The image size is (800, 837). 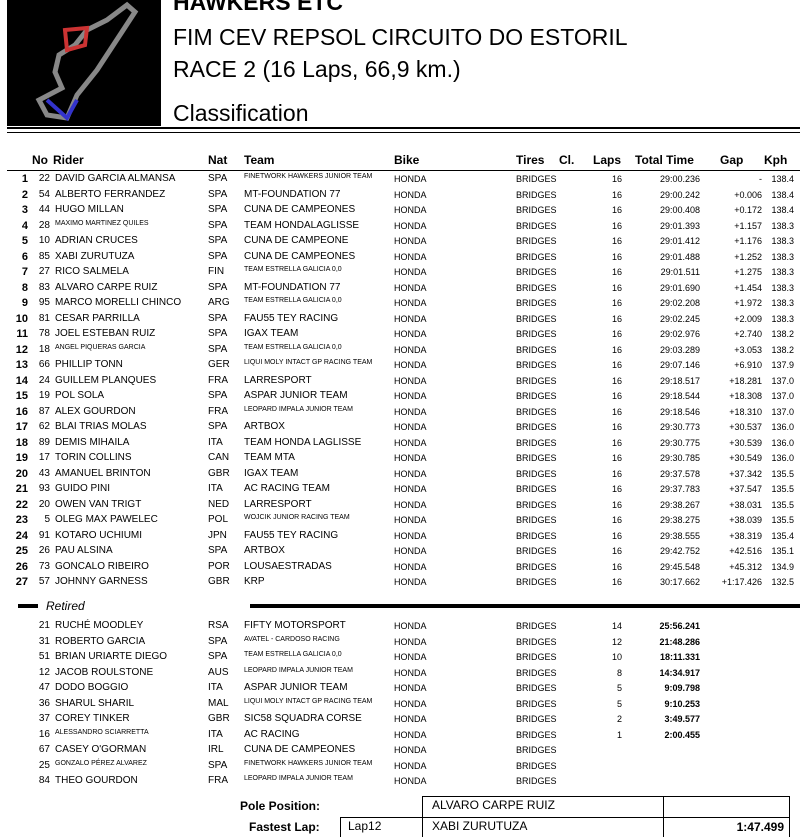 I want to click on gap: +1.176, so click(x=748, y=241).